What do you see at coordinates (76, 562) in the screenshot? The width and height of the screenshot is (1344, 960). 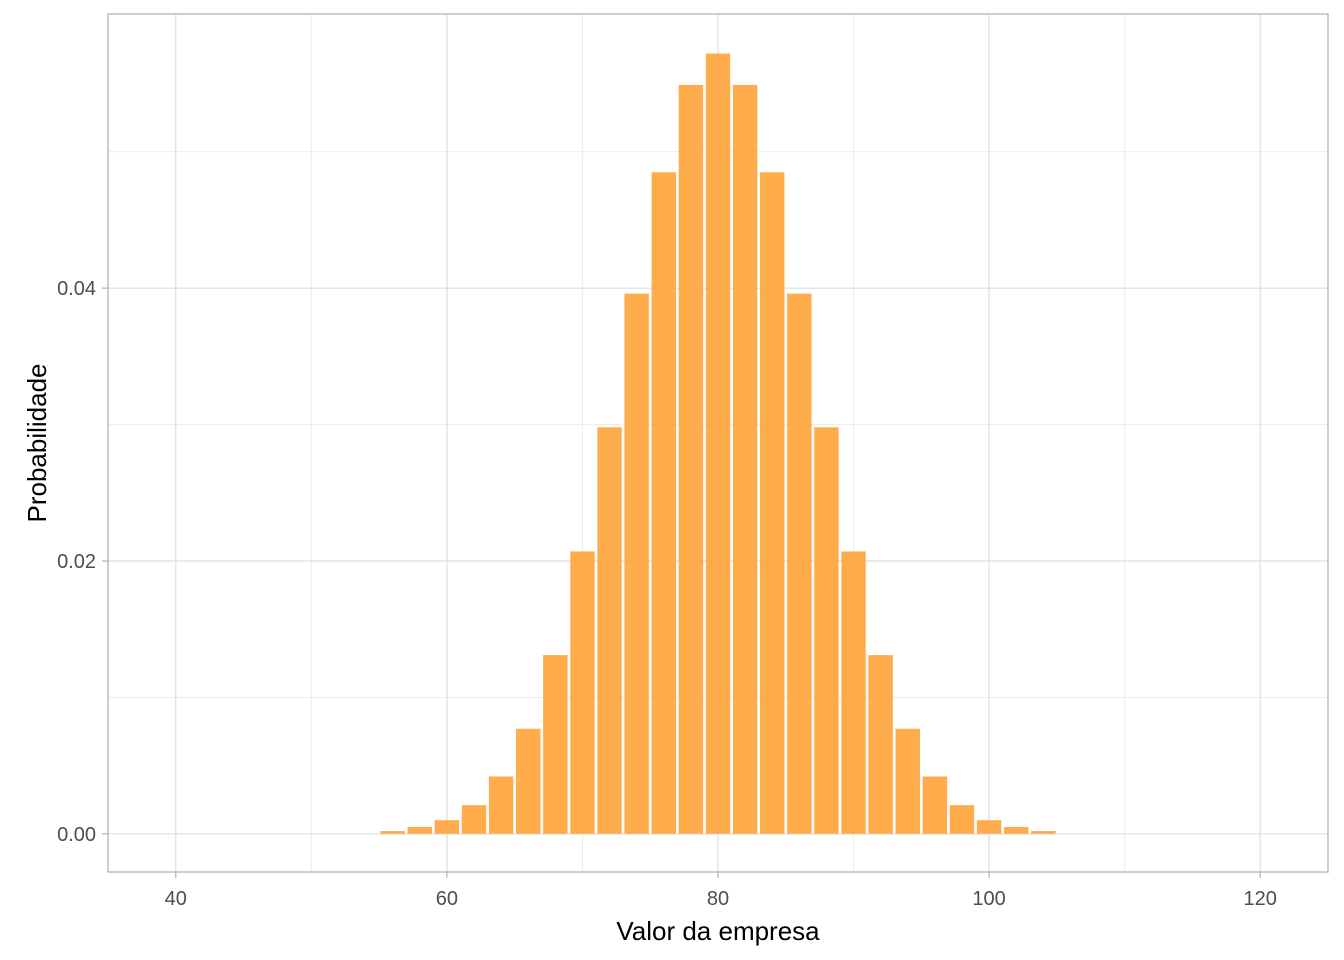 I see `y-tick-label: 0.02` at bounding box center [76, 562].